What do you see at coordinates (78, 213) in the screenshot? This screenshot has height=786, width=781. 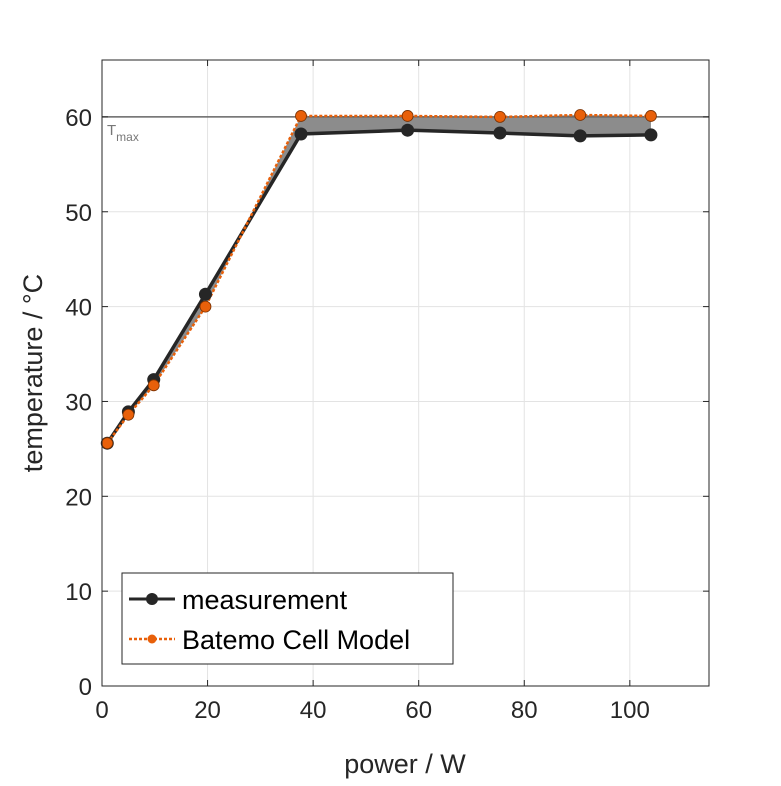 I see `y-tick-label: 50` at bounding box center [78, 213].